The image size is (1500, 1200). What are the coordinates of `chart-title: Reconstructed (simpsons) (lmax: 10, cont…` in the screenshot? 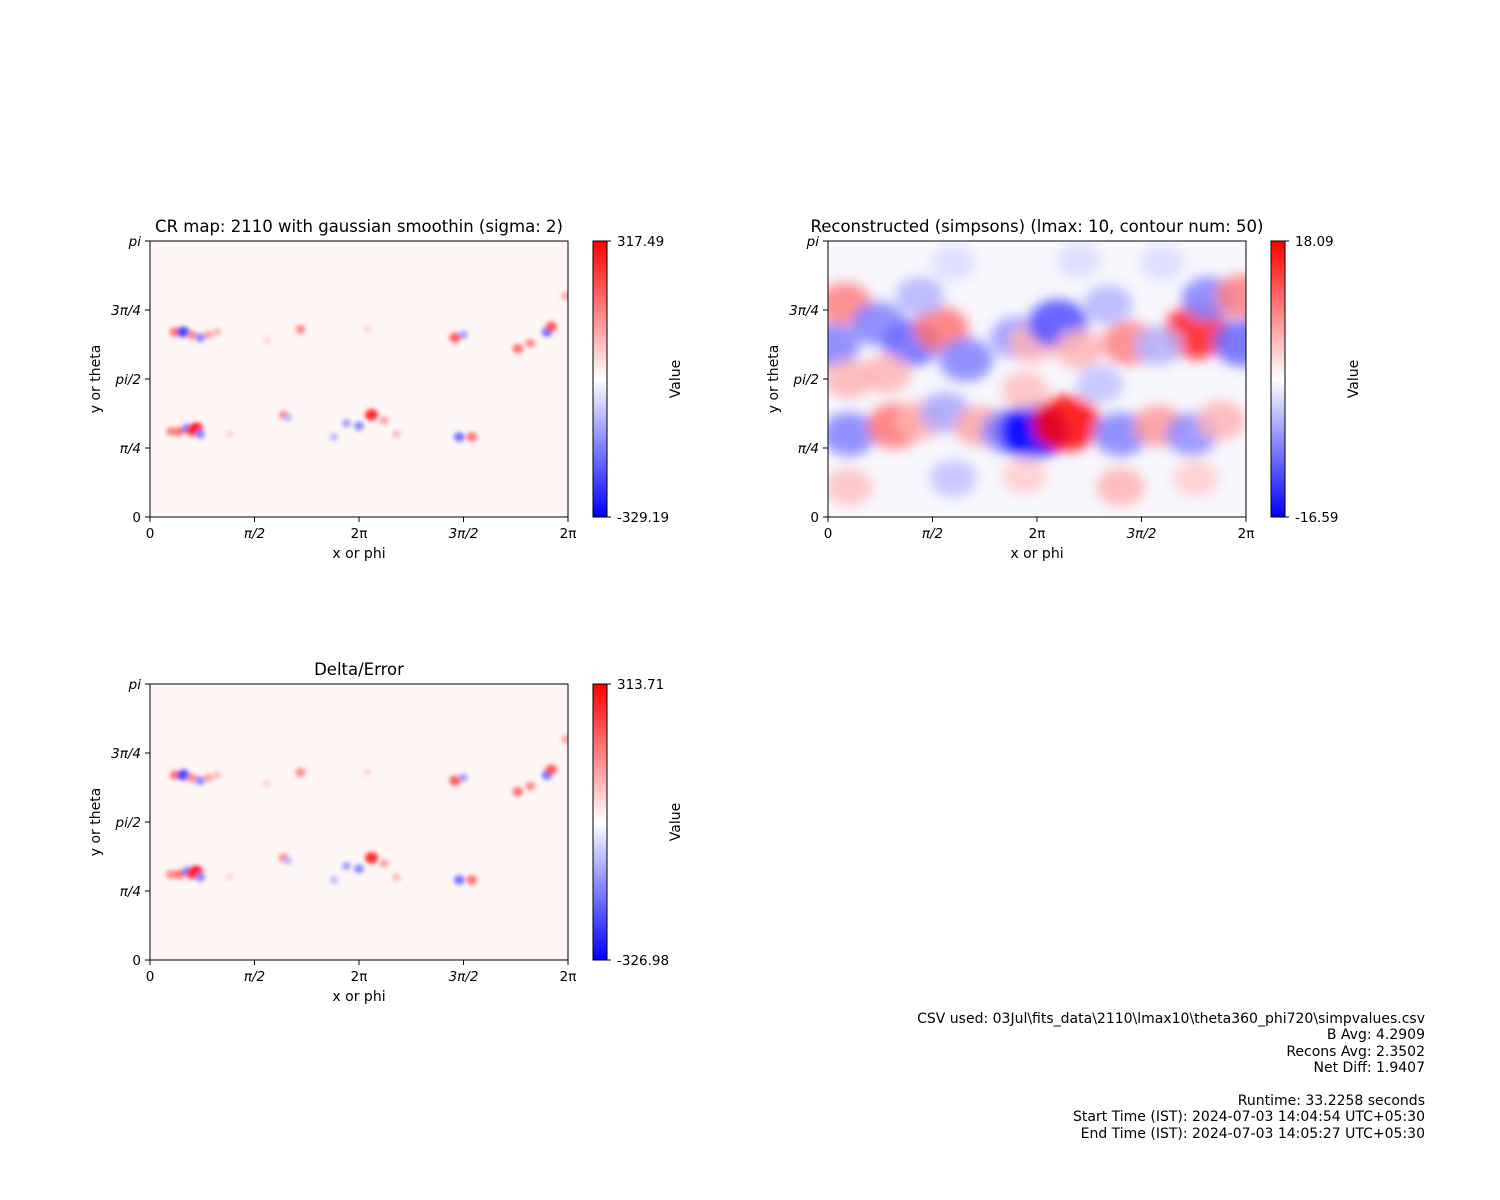 It's located at (1037, 226).